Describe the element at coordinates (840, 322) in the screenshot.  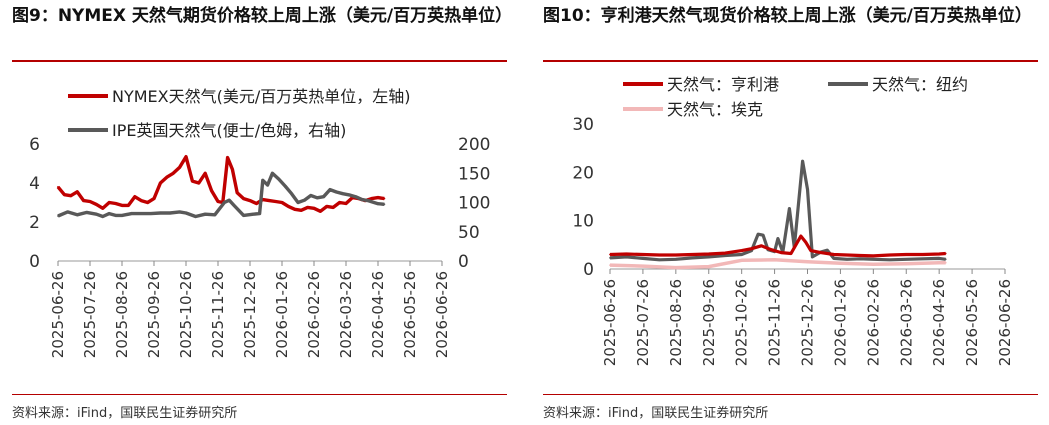
I see `x-tick-label: 2026-01-26` at that location.